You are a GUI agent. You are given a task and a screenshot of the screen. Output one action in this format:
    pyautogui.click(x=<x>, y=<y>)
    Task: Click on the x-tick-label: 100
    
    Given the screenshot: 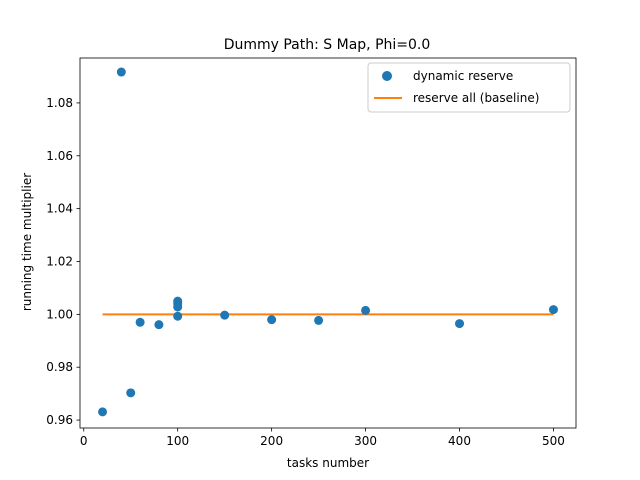 What is the action you would take?
    pyautogui.click(x=177, y=441)
    